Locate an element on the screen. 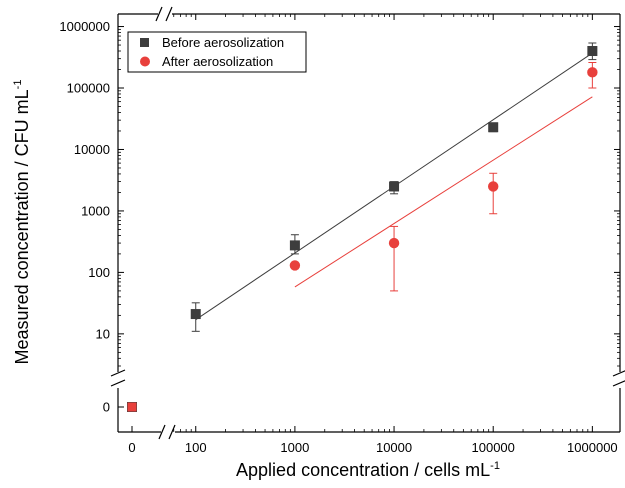 This screenshot has height=488, width=625. x-axis-title: Applied concentration / cells mL-1 is located at coordinates (368, 470).